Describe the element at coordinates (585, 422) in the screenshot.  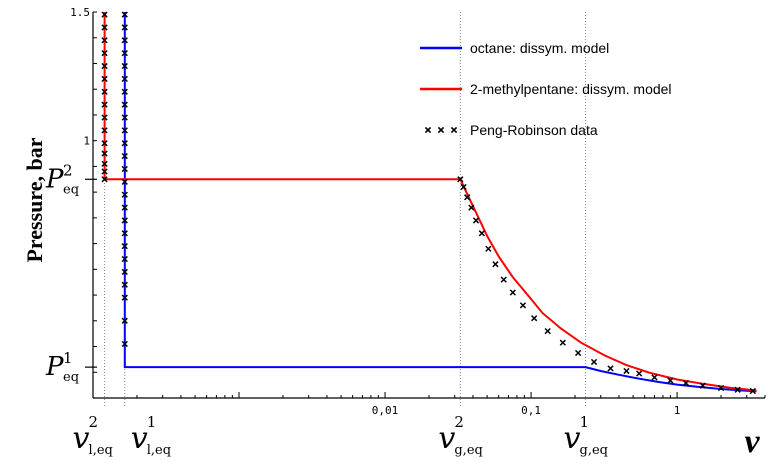
I see `volume-label-superscript: 1` at that location.